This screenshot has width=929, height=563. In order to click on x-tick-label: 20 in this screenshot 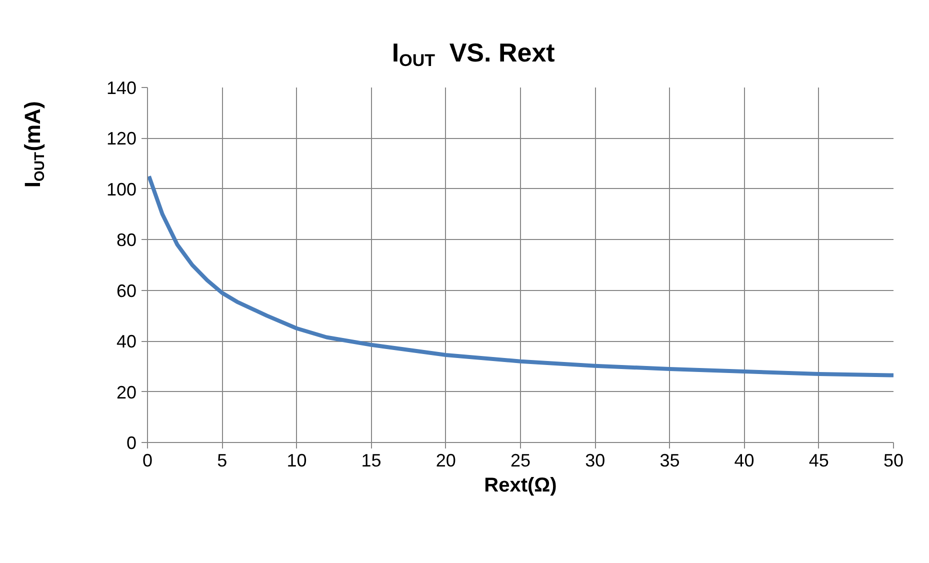, I will do `click(446, 460)`.